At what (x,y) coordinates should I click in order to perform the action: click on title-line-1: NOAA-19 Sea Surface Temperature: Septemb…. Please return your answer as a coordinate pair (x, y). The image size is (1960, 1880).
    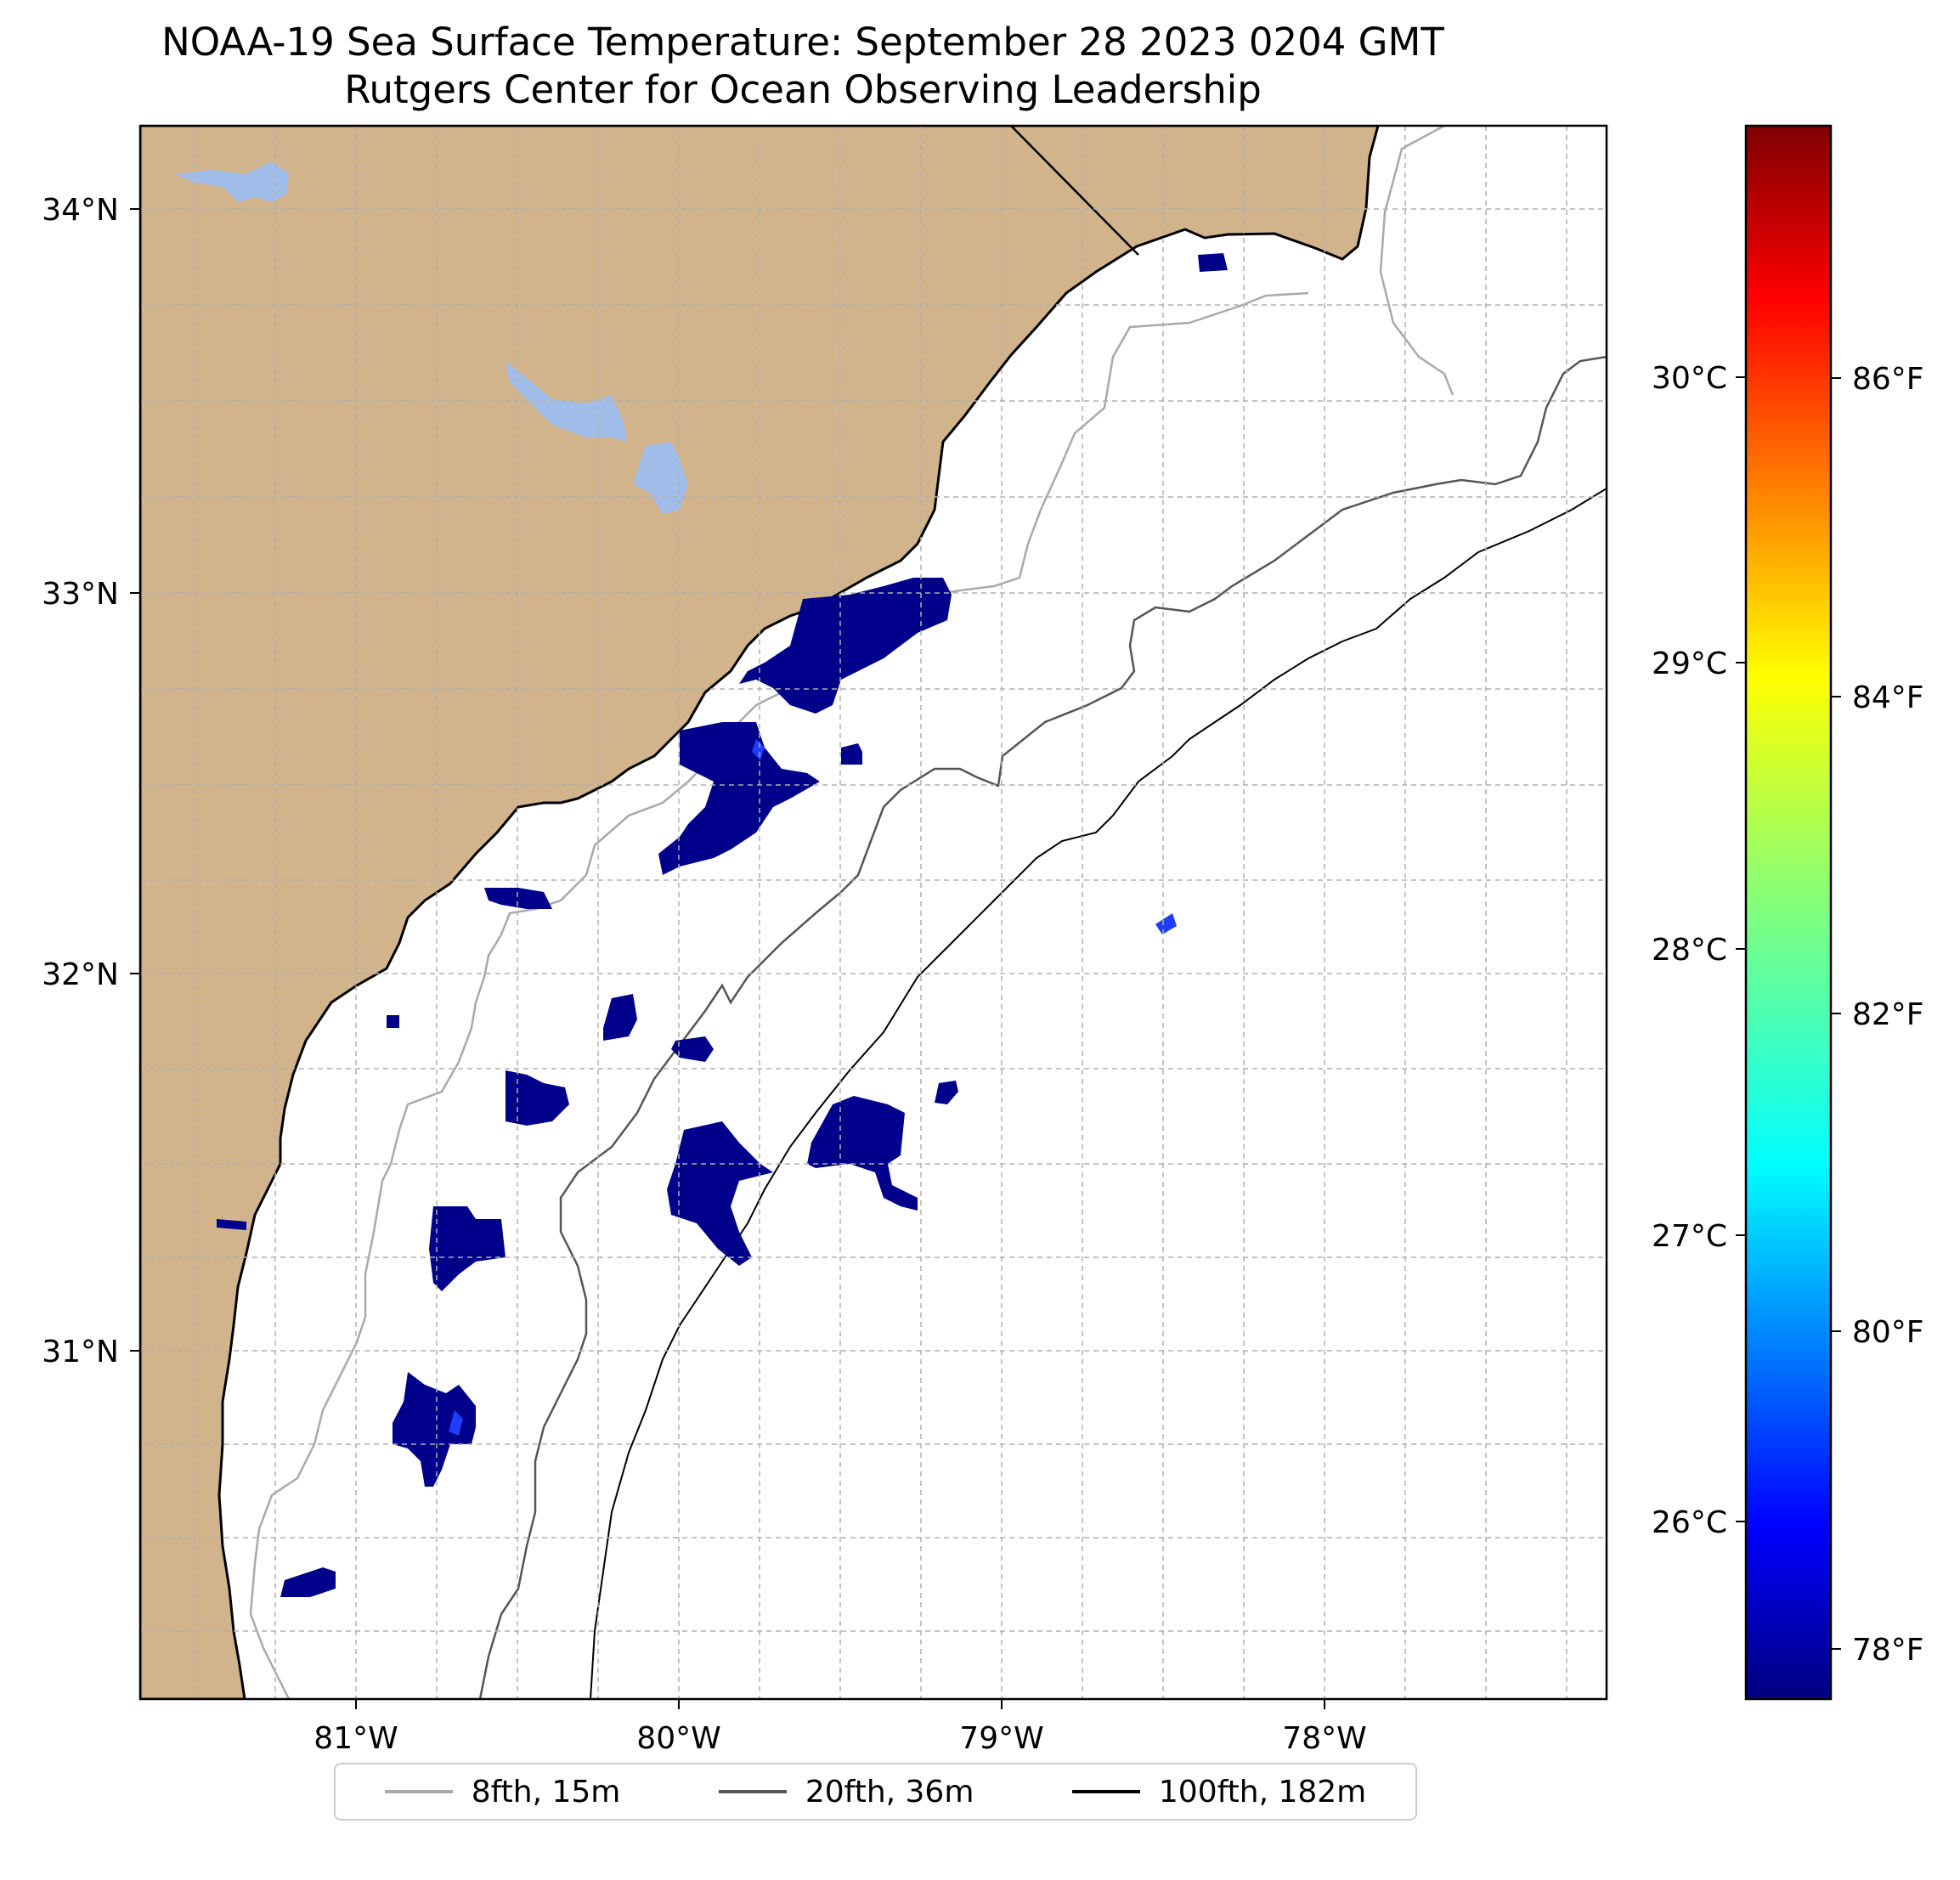
    Looking at the image, I should click on (803, 42).